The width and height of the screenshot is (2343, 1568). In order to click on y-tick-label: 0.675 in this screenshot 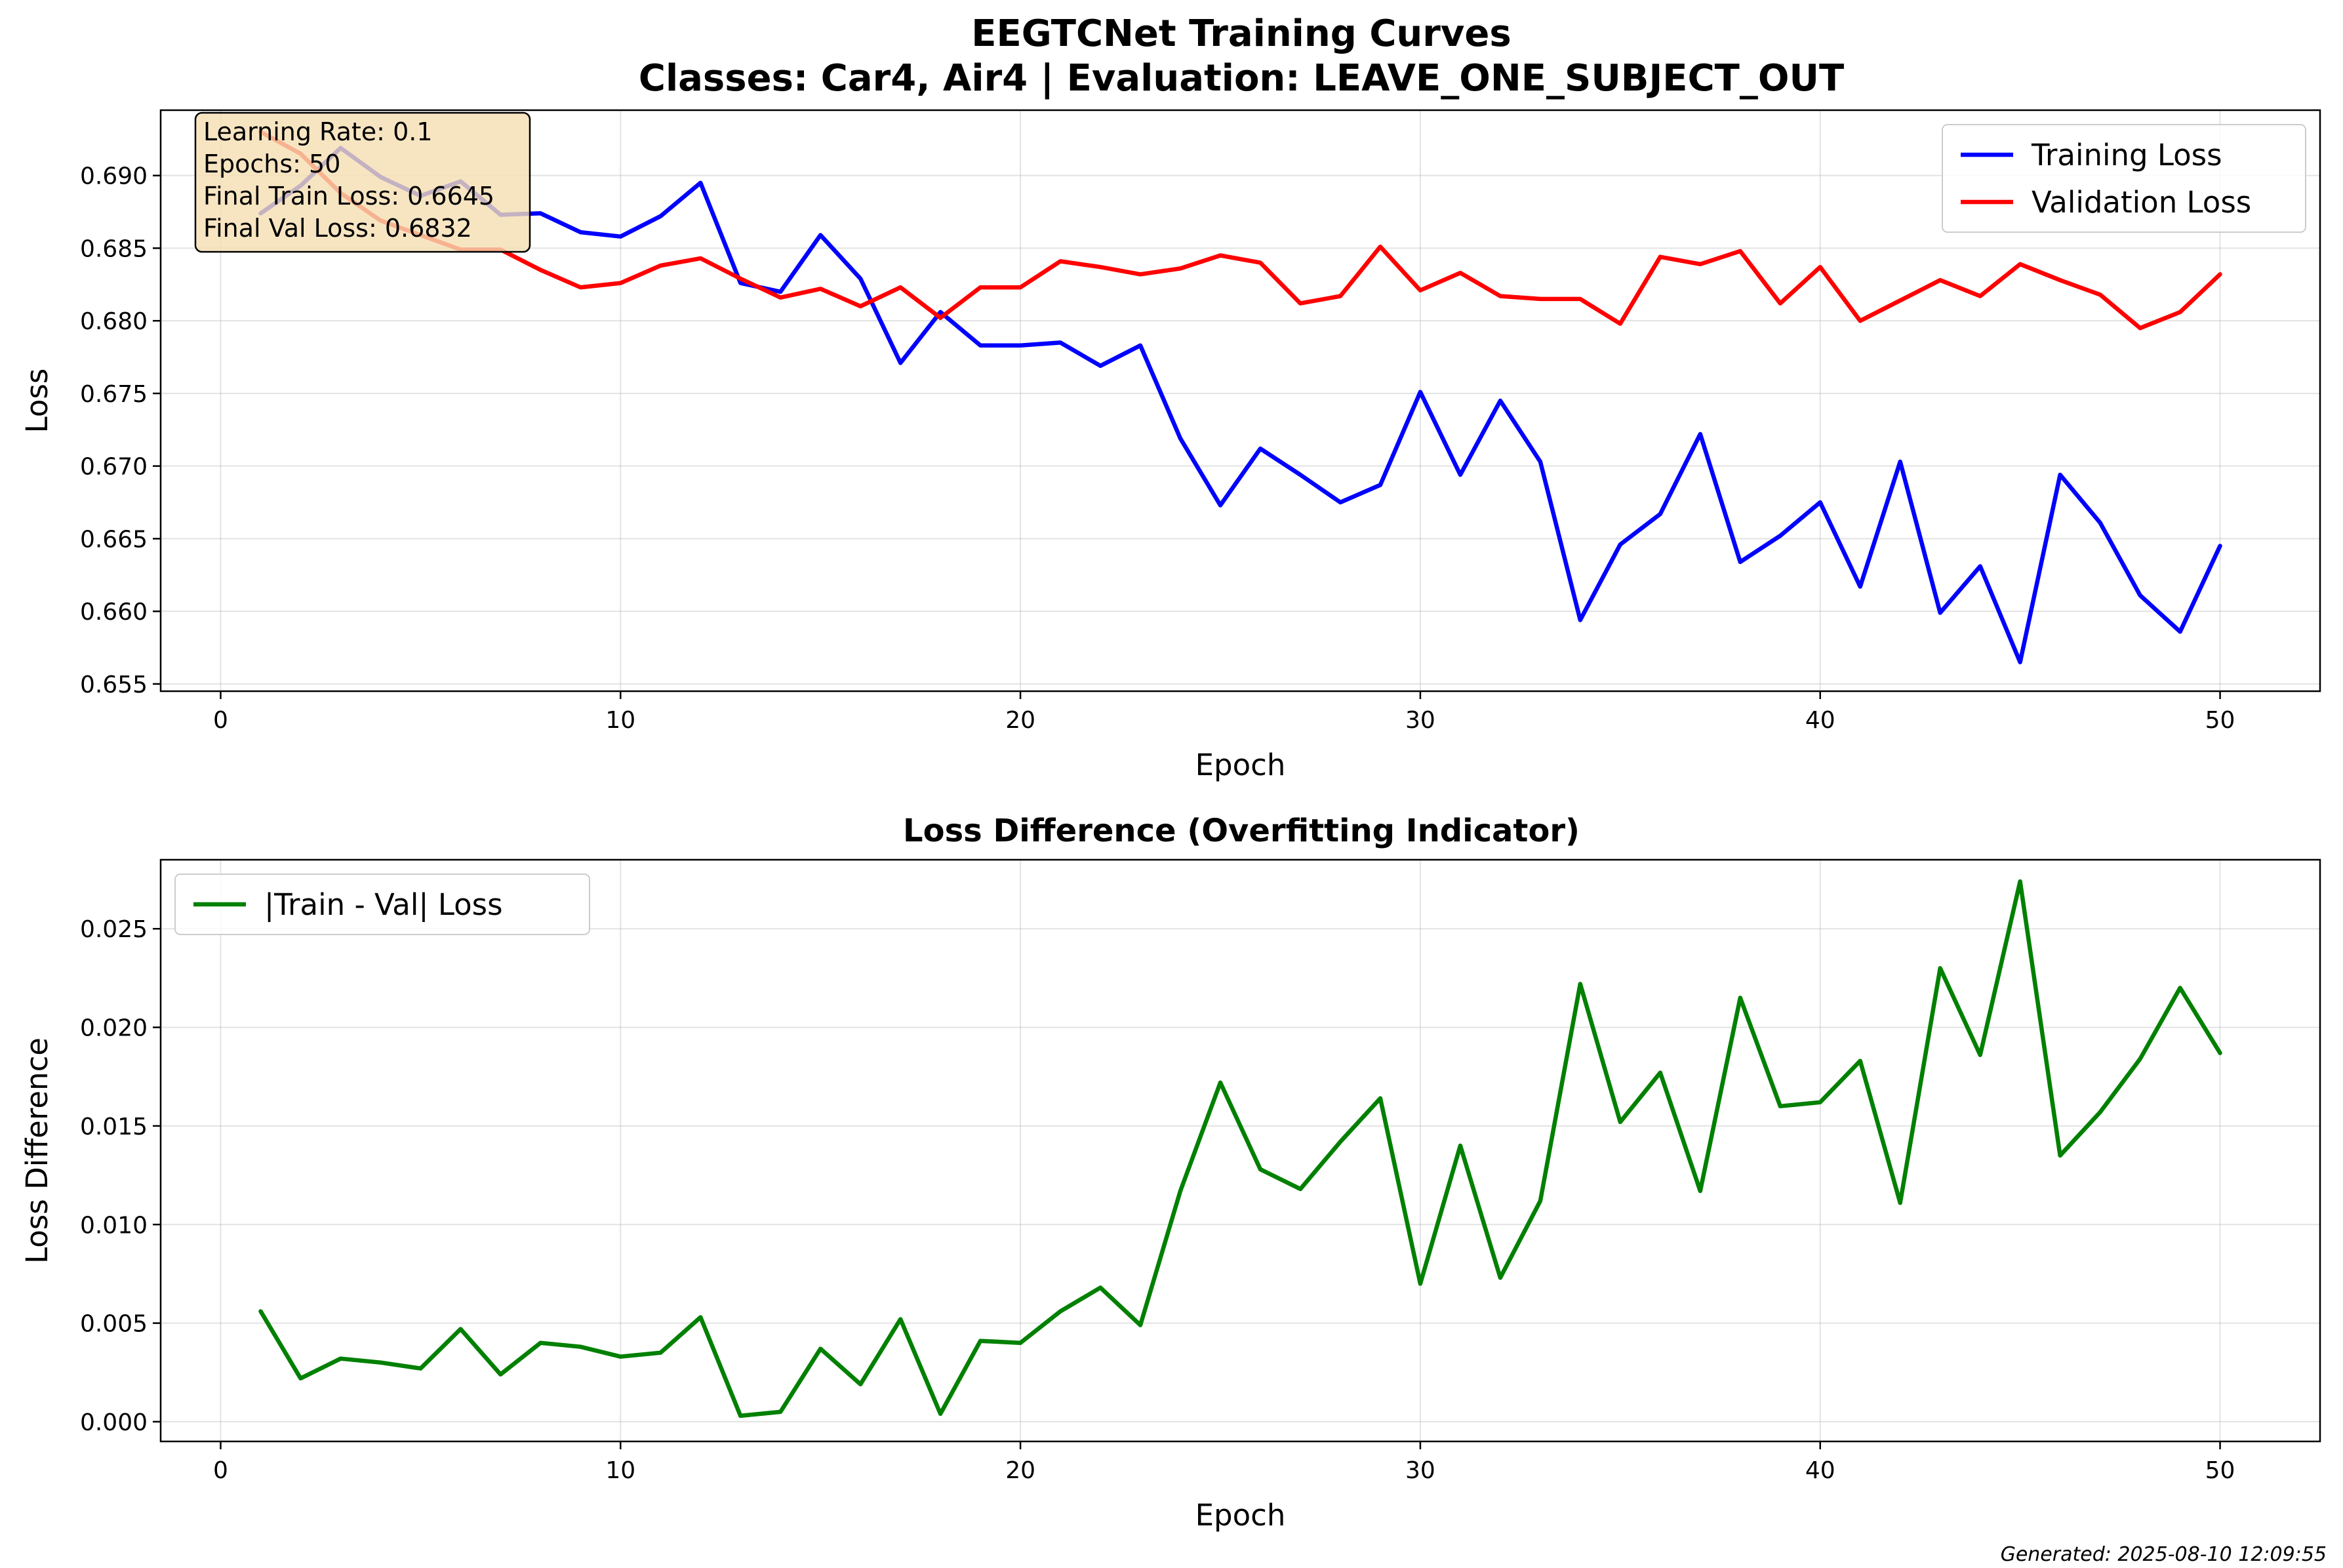, I will do `click(114, 394)`.